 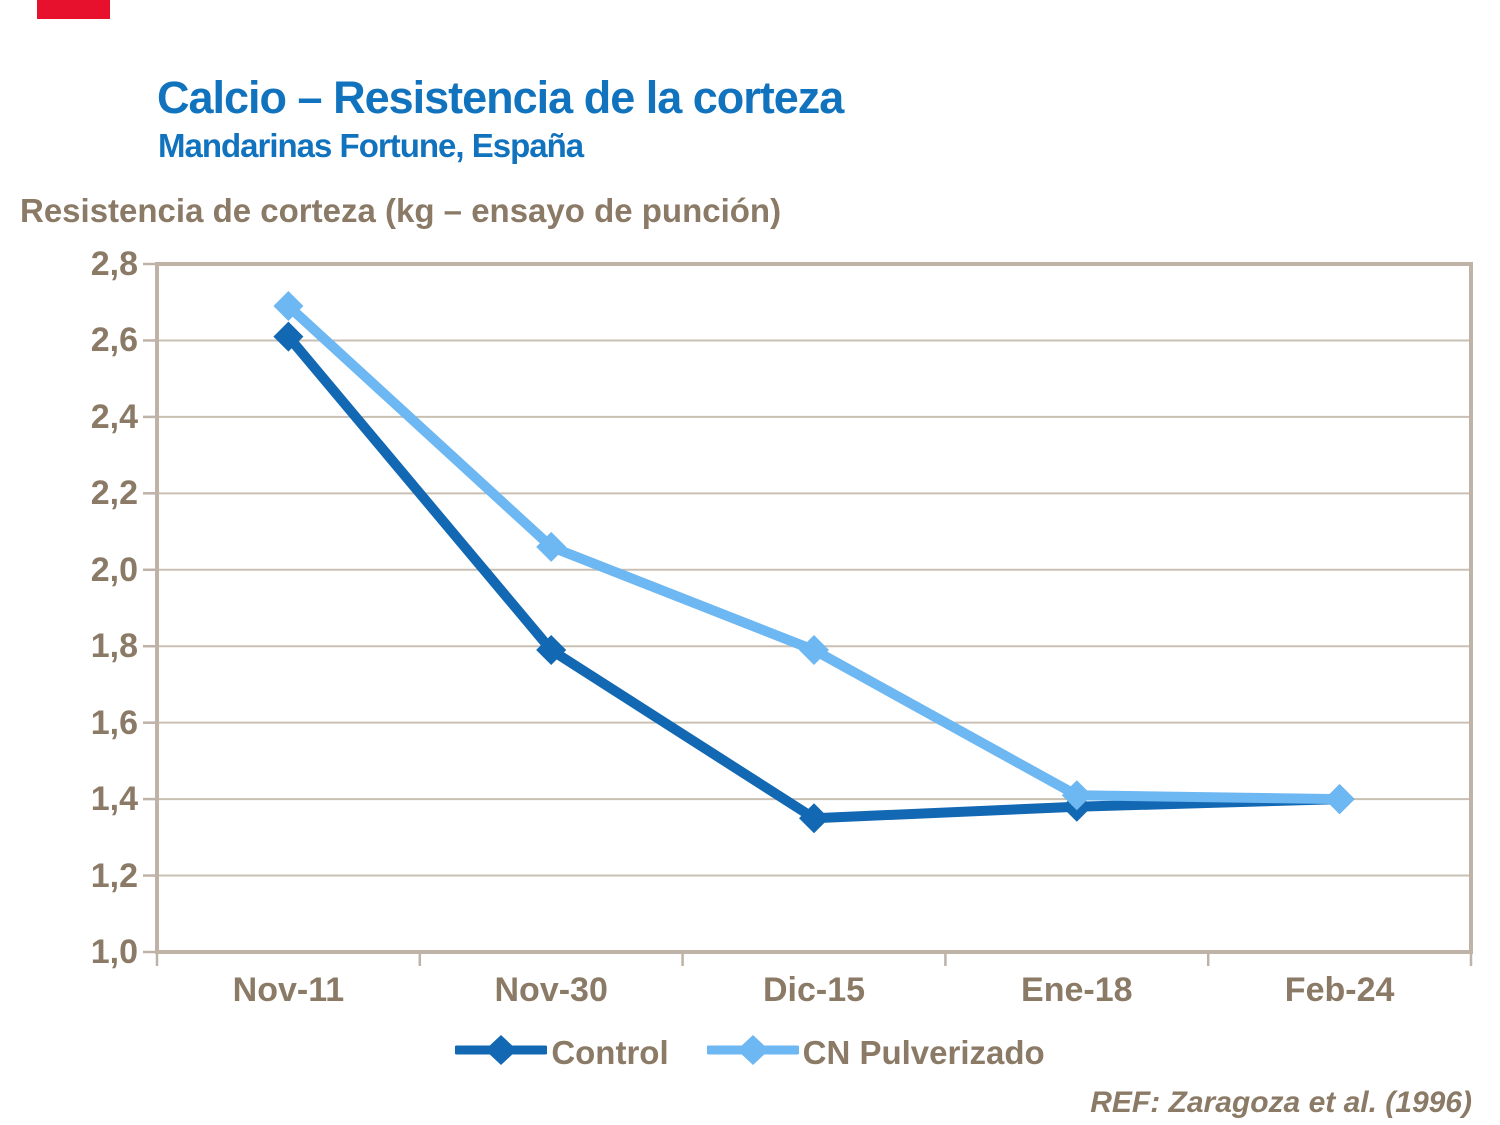 I want to click on control-line-diamond-icon, so click(x=501, y=1052).